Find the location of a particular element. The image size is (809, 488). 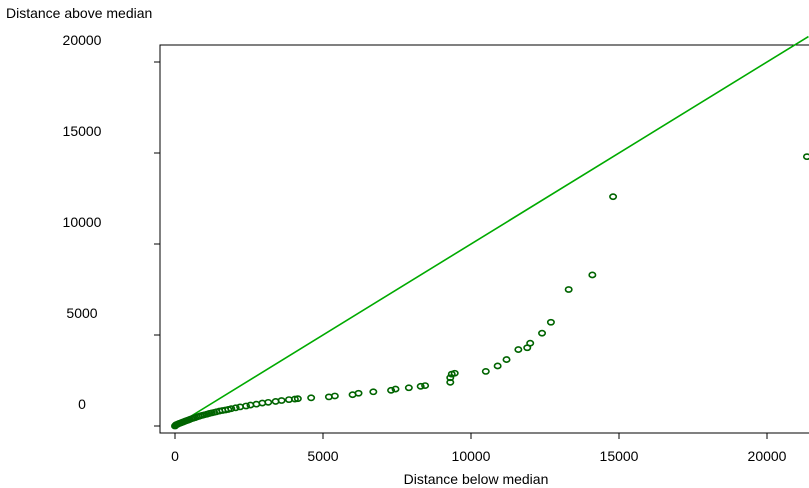

x-tick-label: 0 is located at coordinates (175, 456).